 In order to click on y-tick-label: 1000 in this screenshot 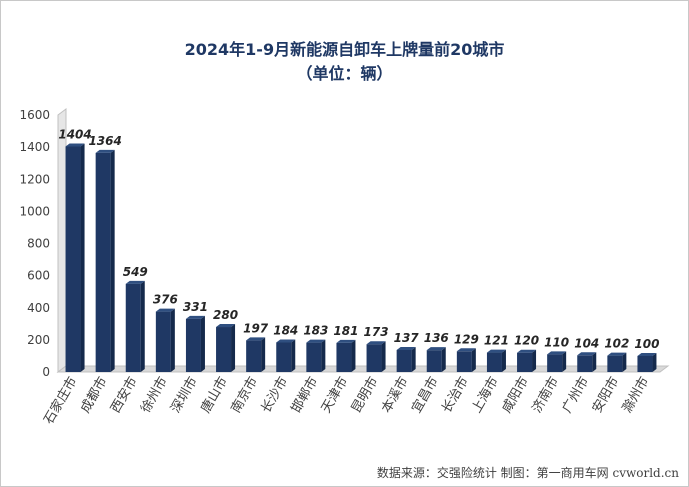, I will do `click(34, 211)`.